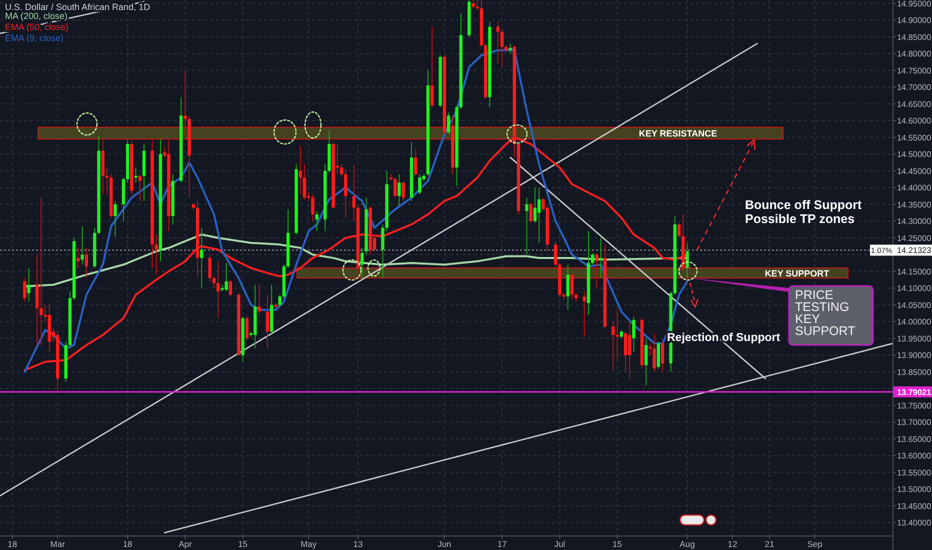  I want to click on y-tick-label: 14.65000, so click(914, 104).